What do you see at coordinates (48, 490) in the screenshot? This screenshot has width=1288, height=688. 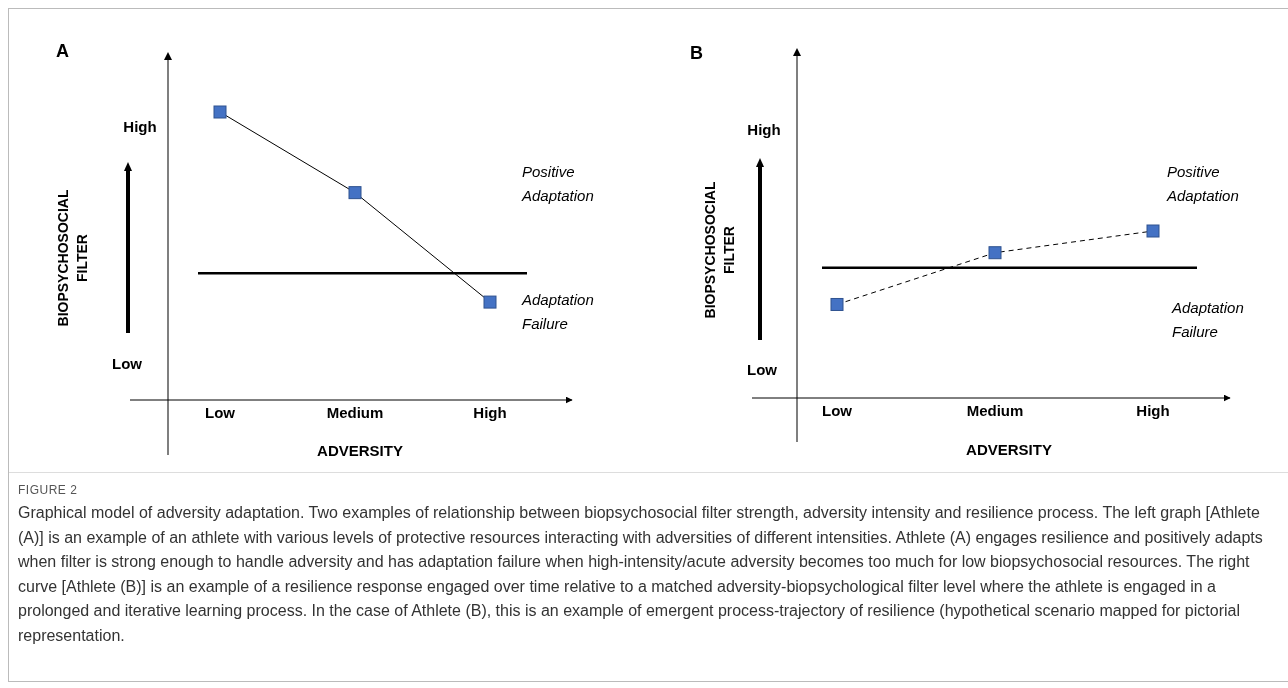 I see `text: FIGURE 2` at bounding box center [48, 490].